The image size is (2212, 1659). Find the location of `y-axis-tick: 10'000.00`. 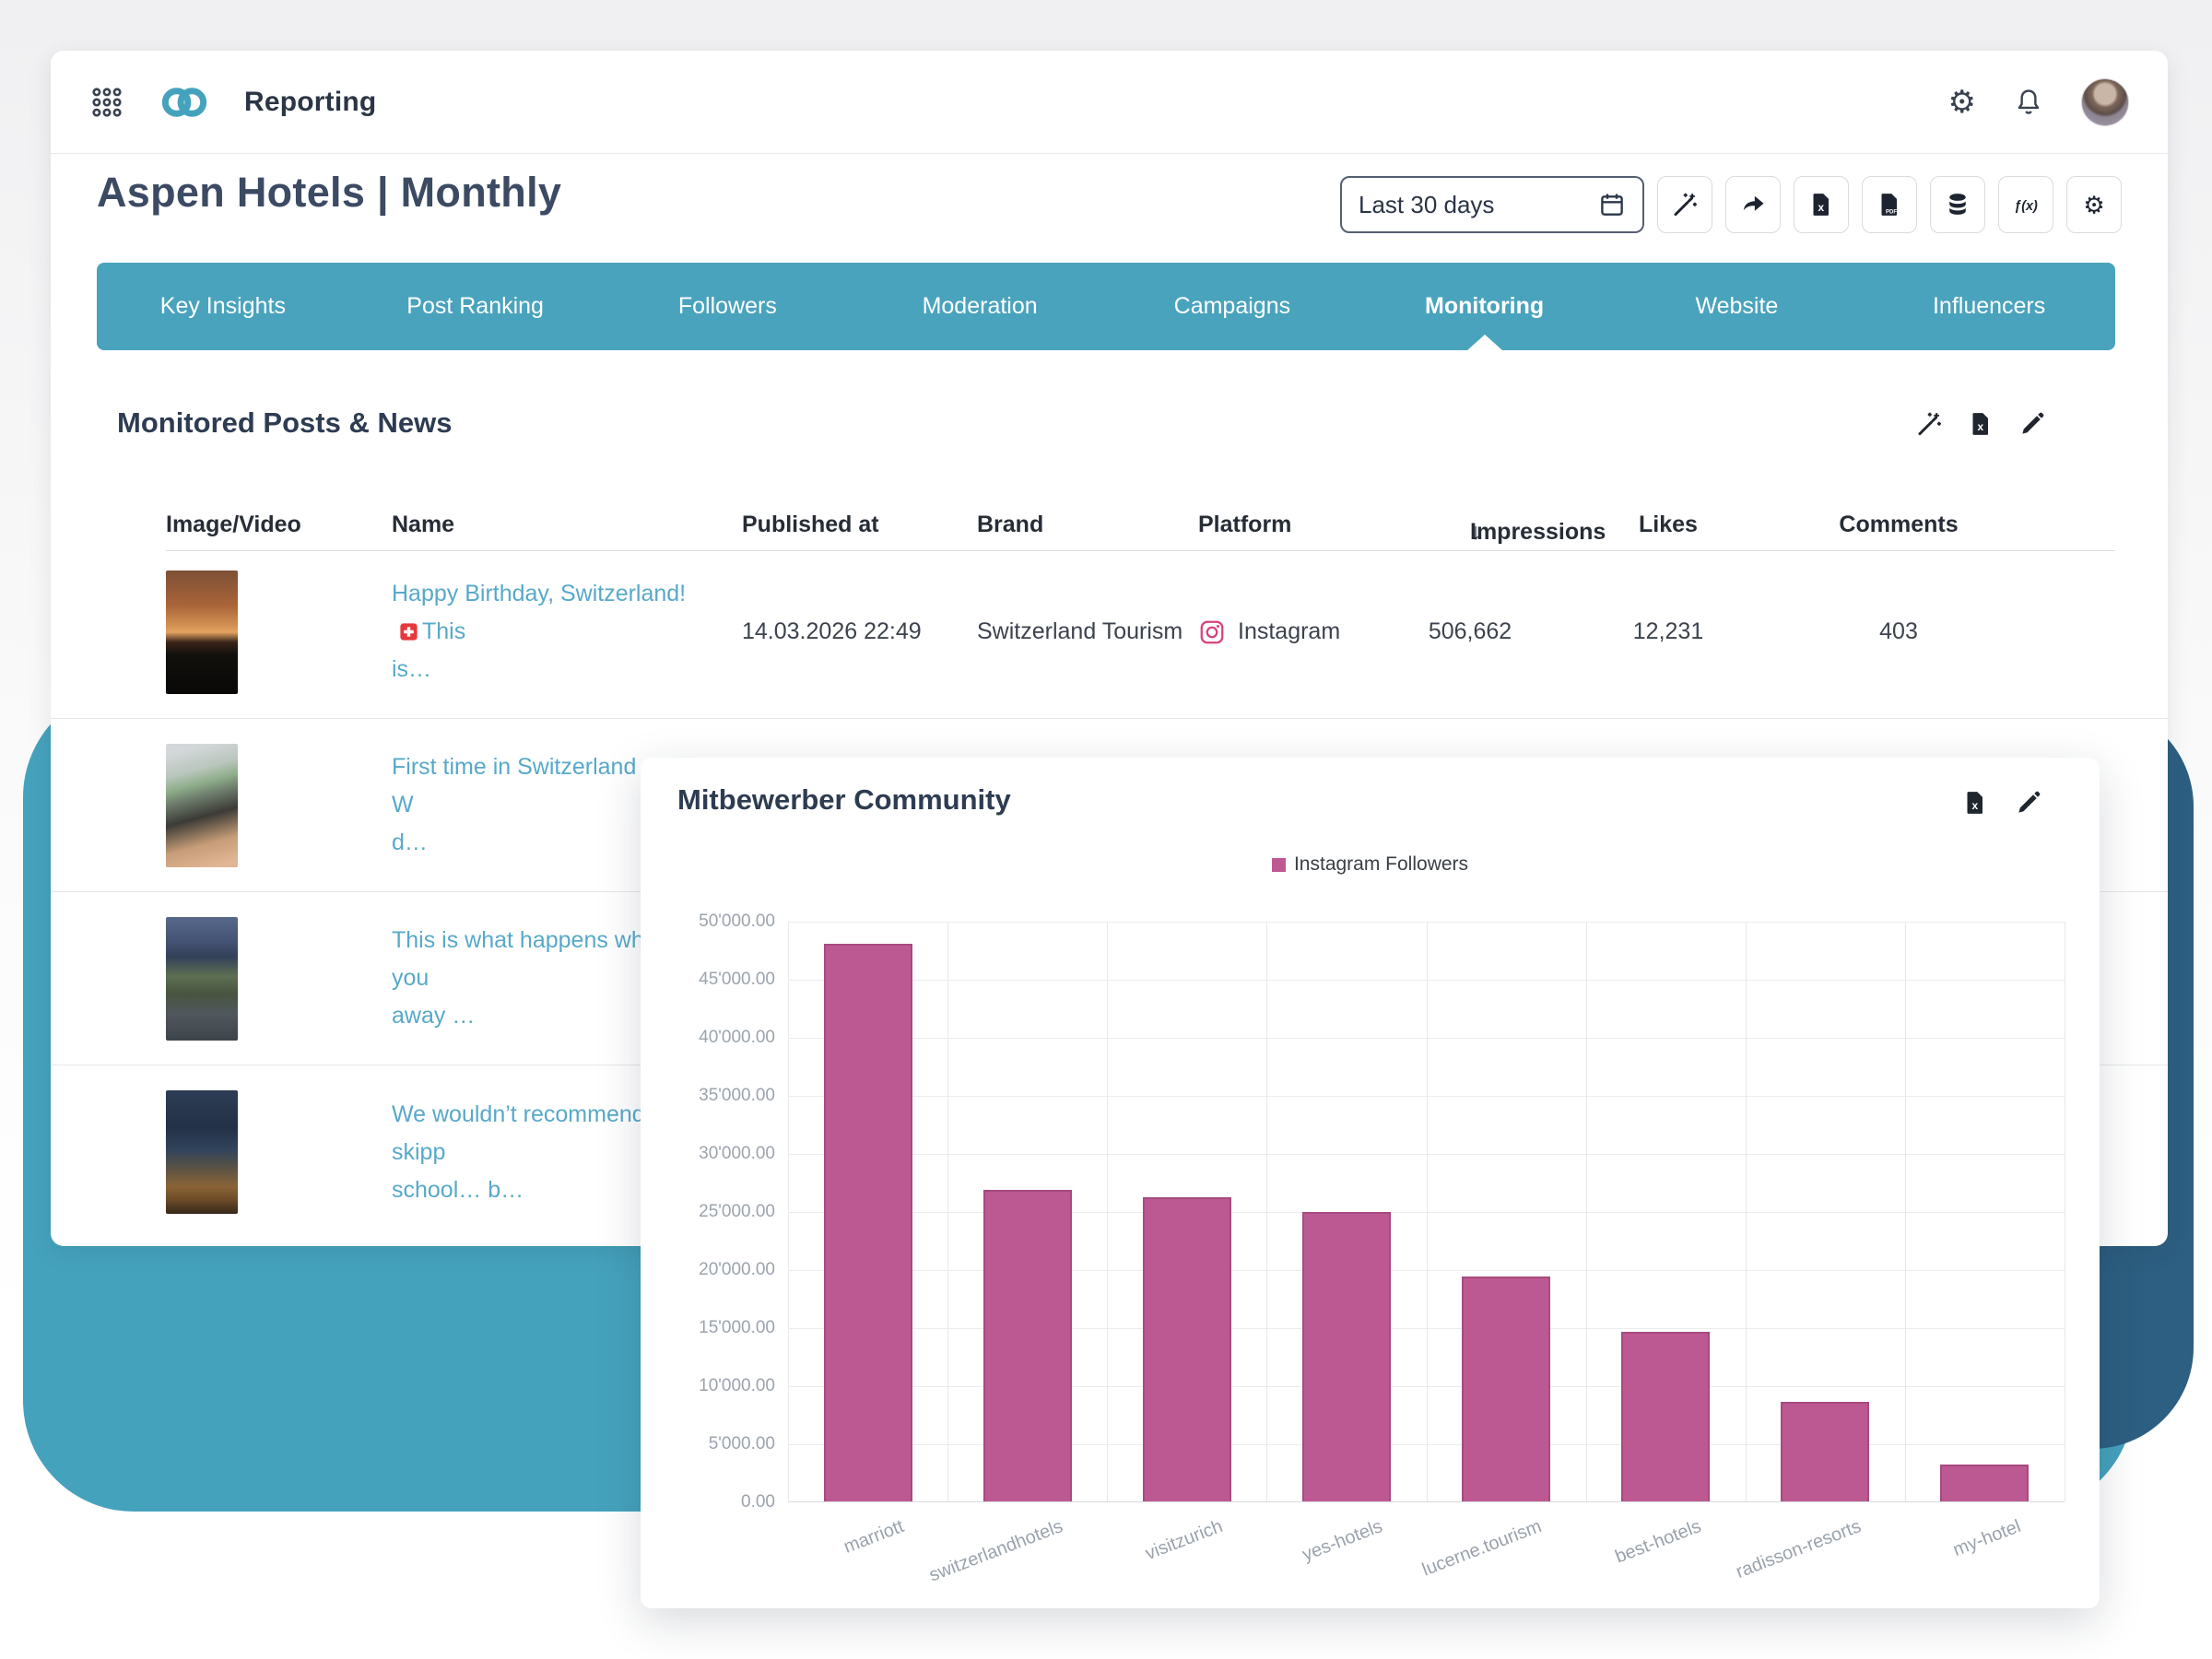

y-axis-tick: 10'000.00 is located at coordinates (737, 1385).